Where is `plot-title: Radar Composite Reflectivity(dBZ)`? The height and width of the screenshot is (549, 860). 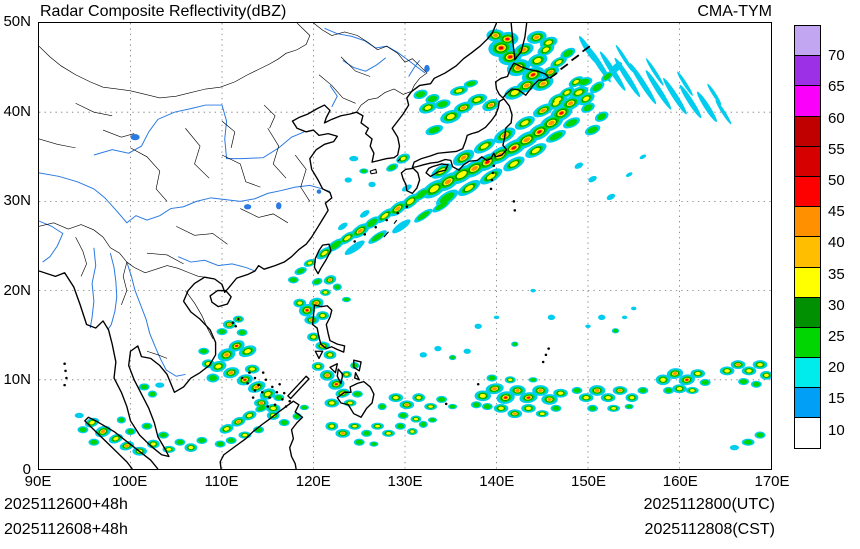
plot-title: Radar Composite Reflectivity(dBZ) is located at coordinates (163, 11).